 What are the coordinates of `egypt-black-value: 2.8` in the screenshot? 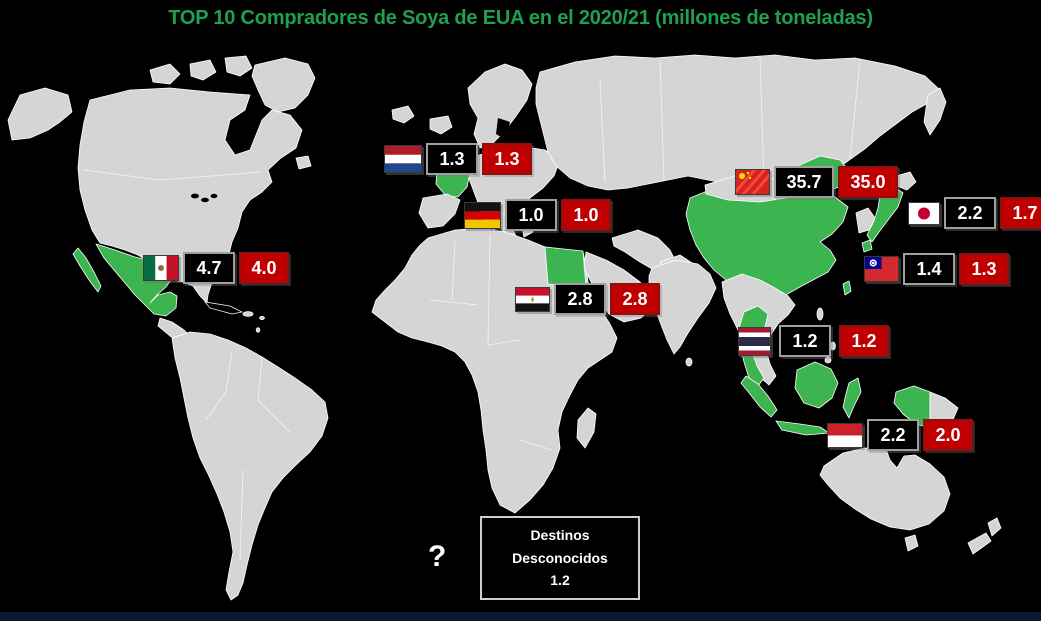 It's located at (580, 299).